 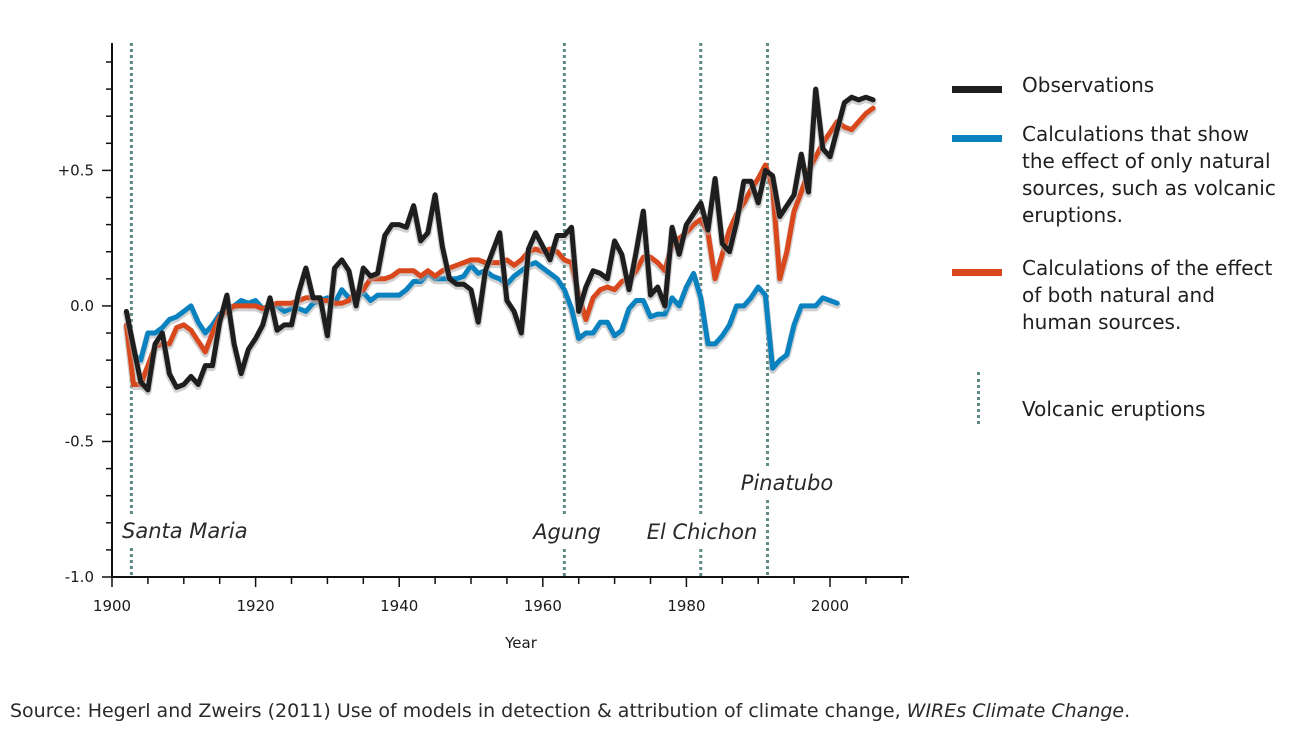 I want to click on legend-swatch-both, so click(x=977, y=272).